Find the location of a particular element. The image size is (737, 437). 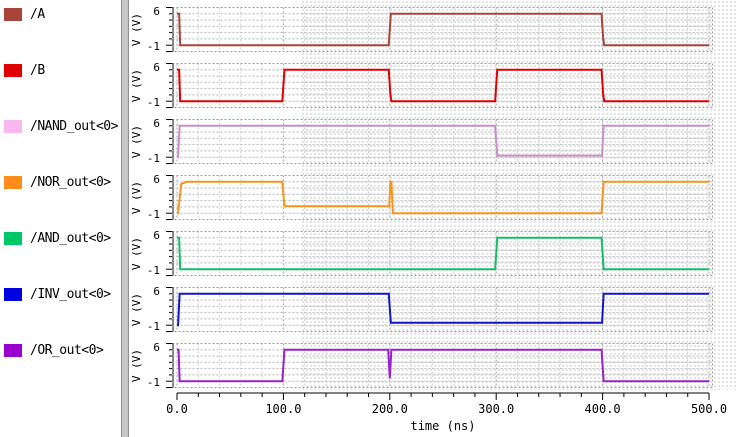

legend-item-inv-out-0: /INV_out<0> is located at coordinates (57, 294).